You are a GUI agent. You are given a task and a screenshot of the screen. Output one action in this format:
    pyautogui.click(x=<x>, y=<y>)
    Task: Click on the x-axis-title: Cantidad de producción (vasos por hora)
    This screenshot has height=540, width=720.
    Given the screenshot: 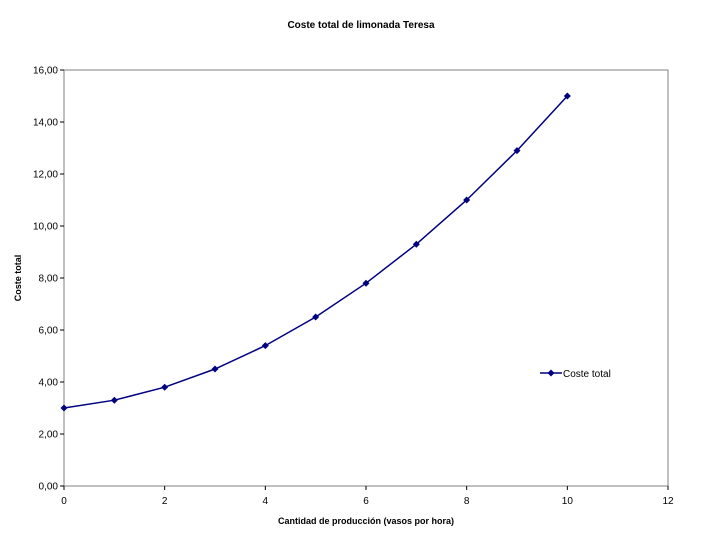 What is the action you would take?
    pyautogui.click(x=366, y=521)
    